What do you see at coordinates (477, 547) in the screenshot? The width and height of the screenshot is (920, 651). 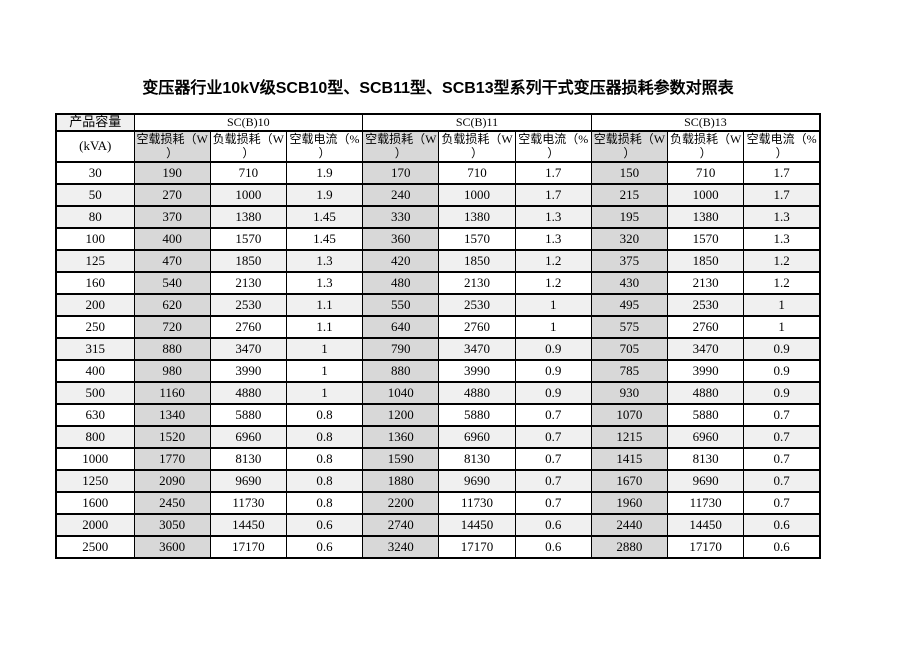 I see `value-cell: 17170` at bounding box center [477, 547].